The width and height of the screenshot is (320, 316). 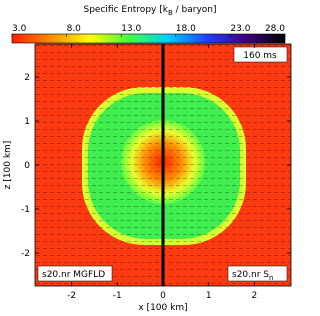 What do you see at coordinates (255, 296) in the screenshot?
I see `x-tick-label: 2` at bounding box center [255, 296].